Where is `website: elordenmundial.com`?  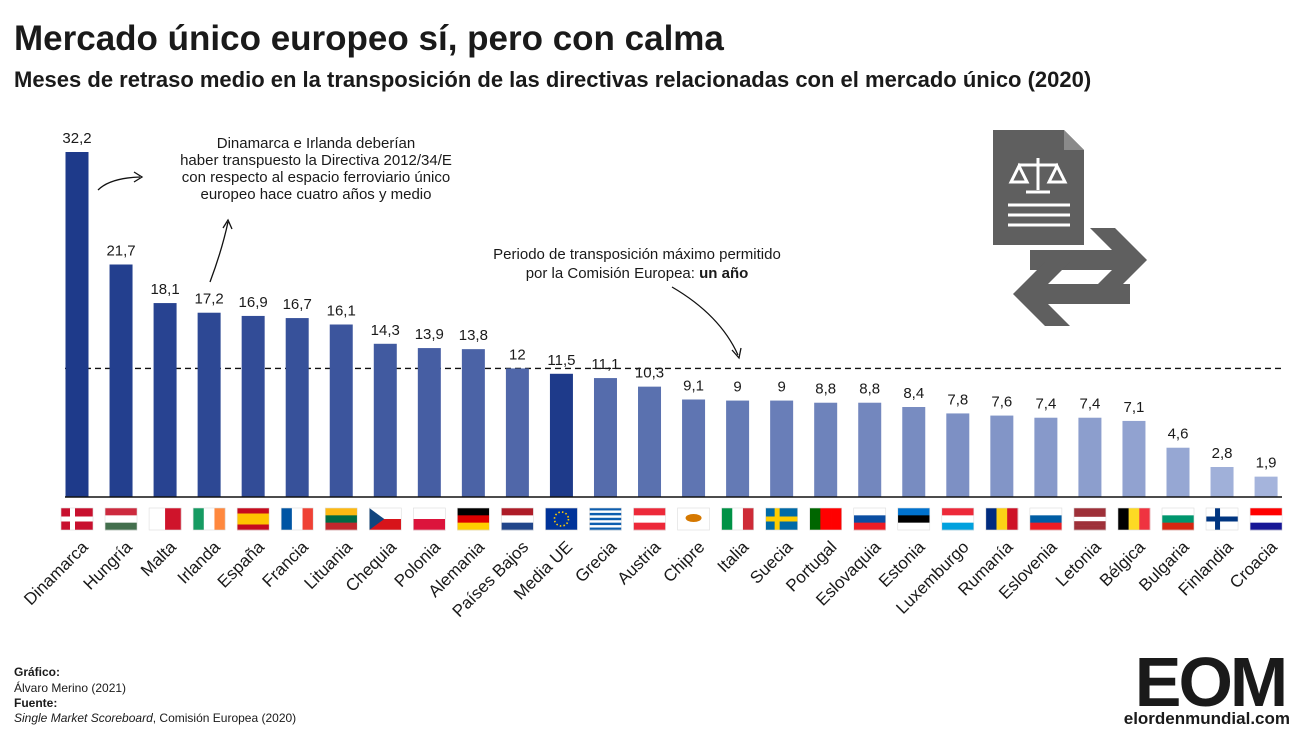 website: elordenmundial.com is located at coordinates (1207, 718).